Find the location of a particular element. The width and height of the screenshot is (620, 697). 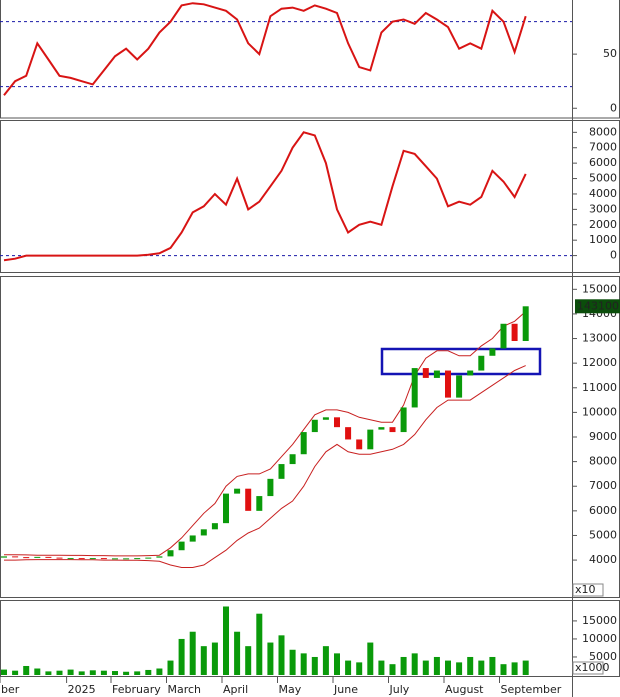

unit-label: x10 is located at coordinates (585, 589).